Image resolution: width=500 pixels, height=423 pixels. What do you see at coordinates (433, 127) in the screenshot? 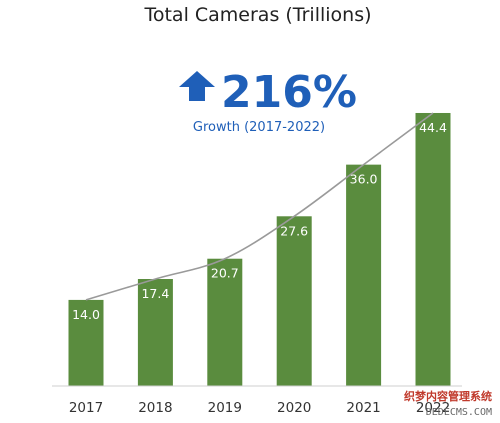
I see `value-label-2022: 44.4` at bounding box center [433, 127].